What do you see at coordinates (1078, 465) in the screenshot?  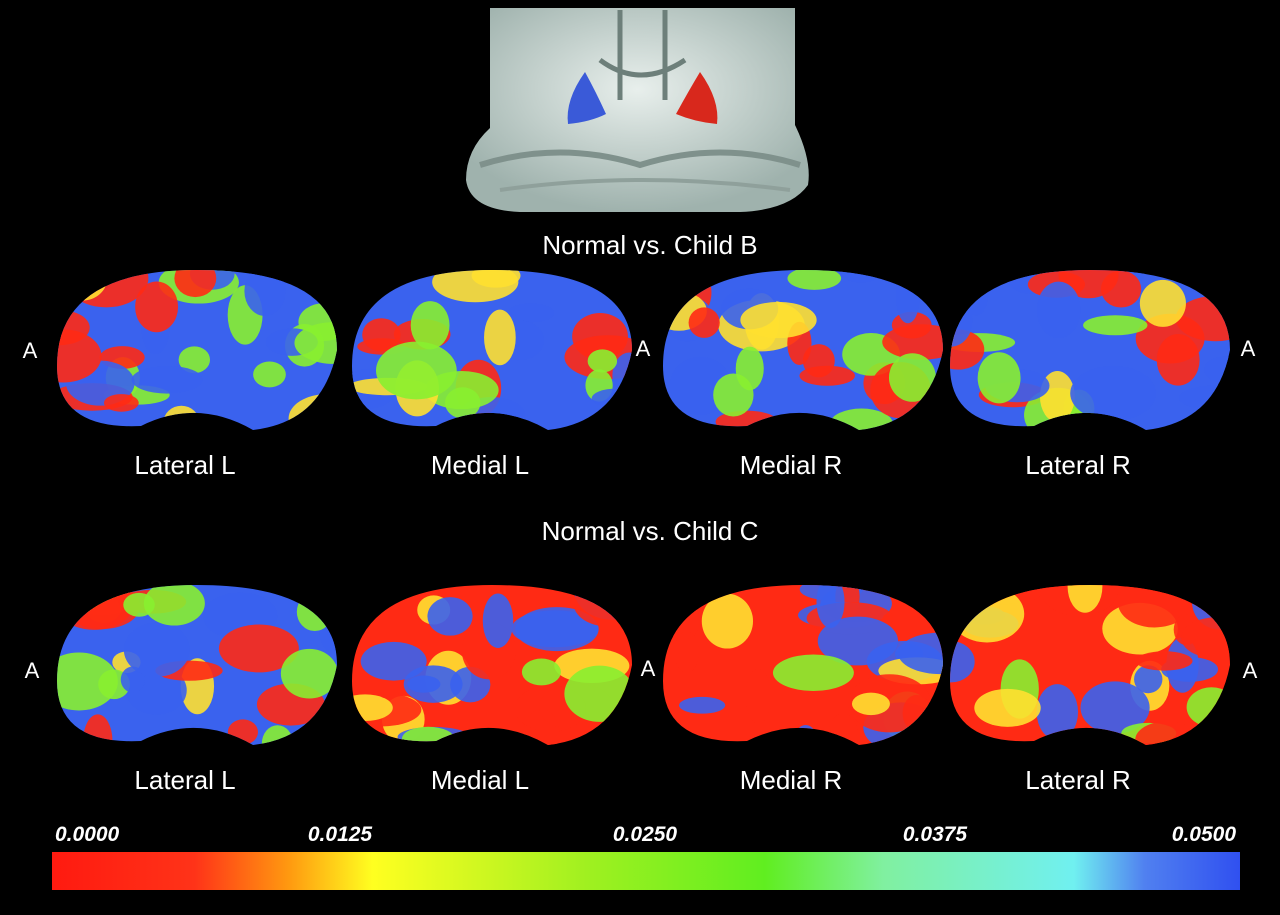 I see `view-label: Lateral R` at bounding box center [1078, 465].